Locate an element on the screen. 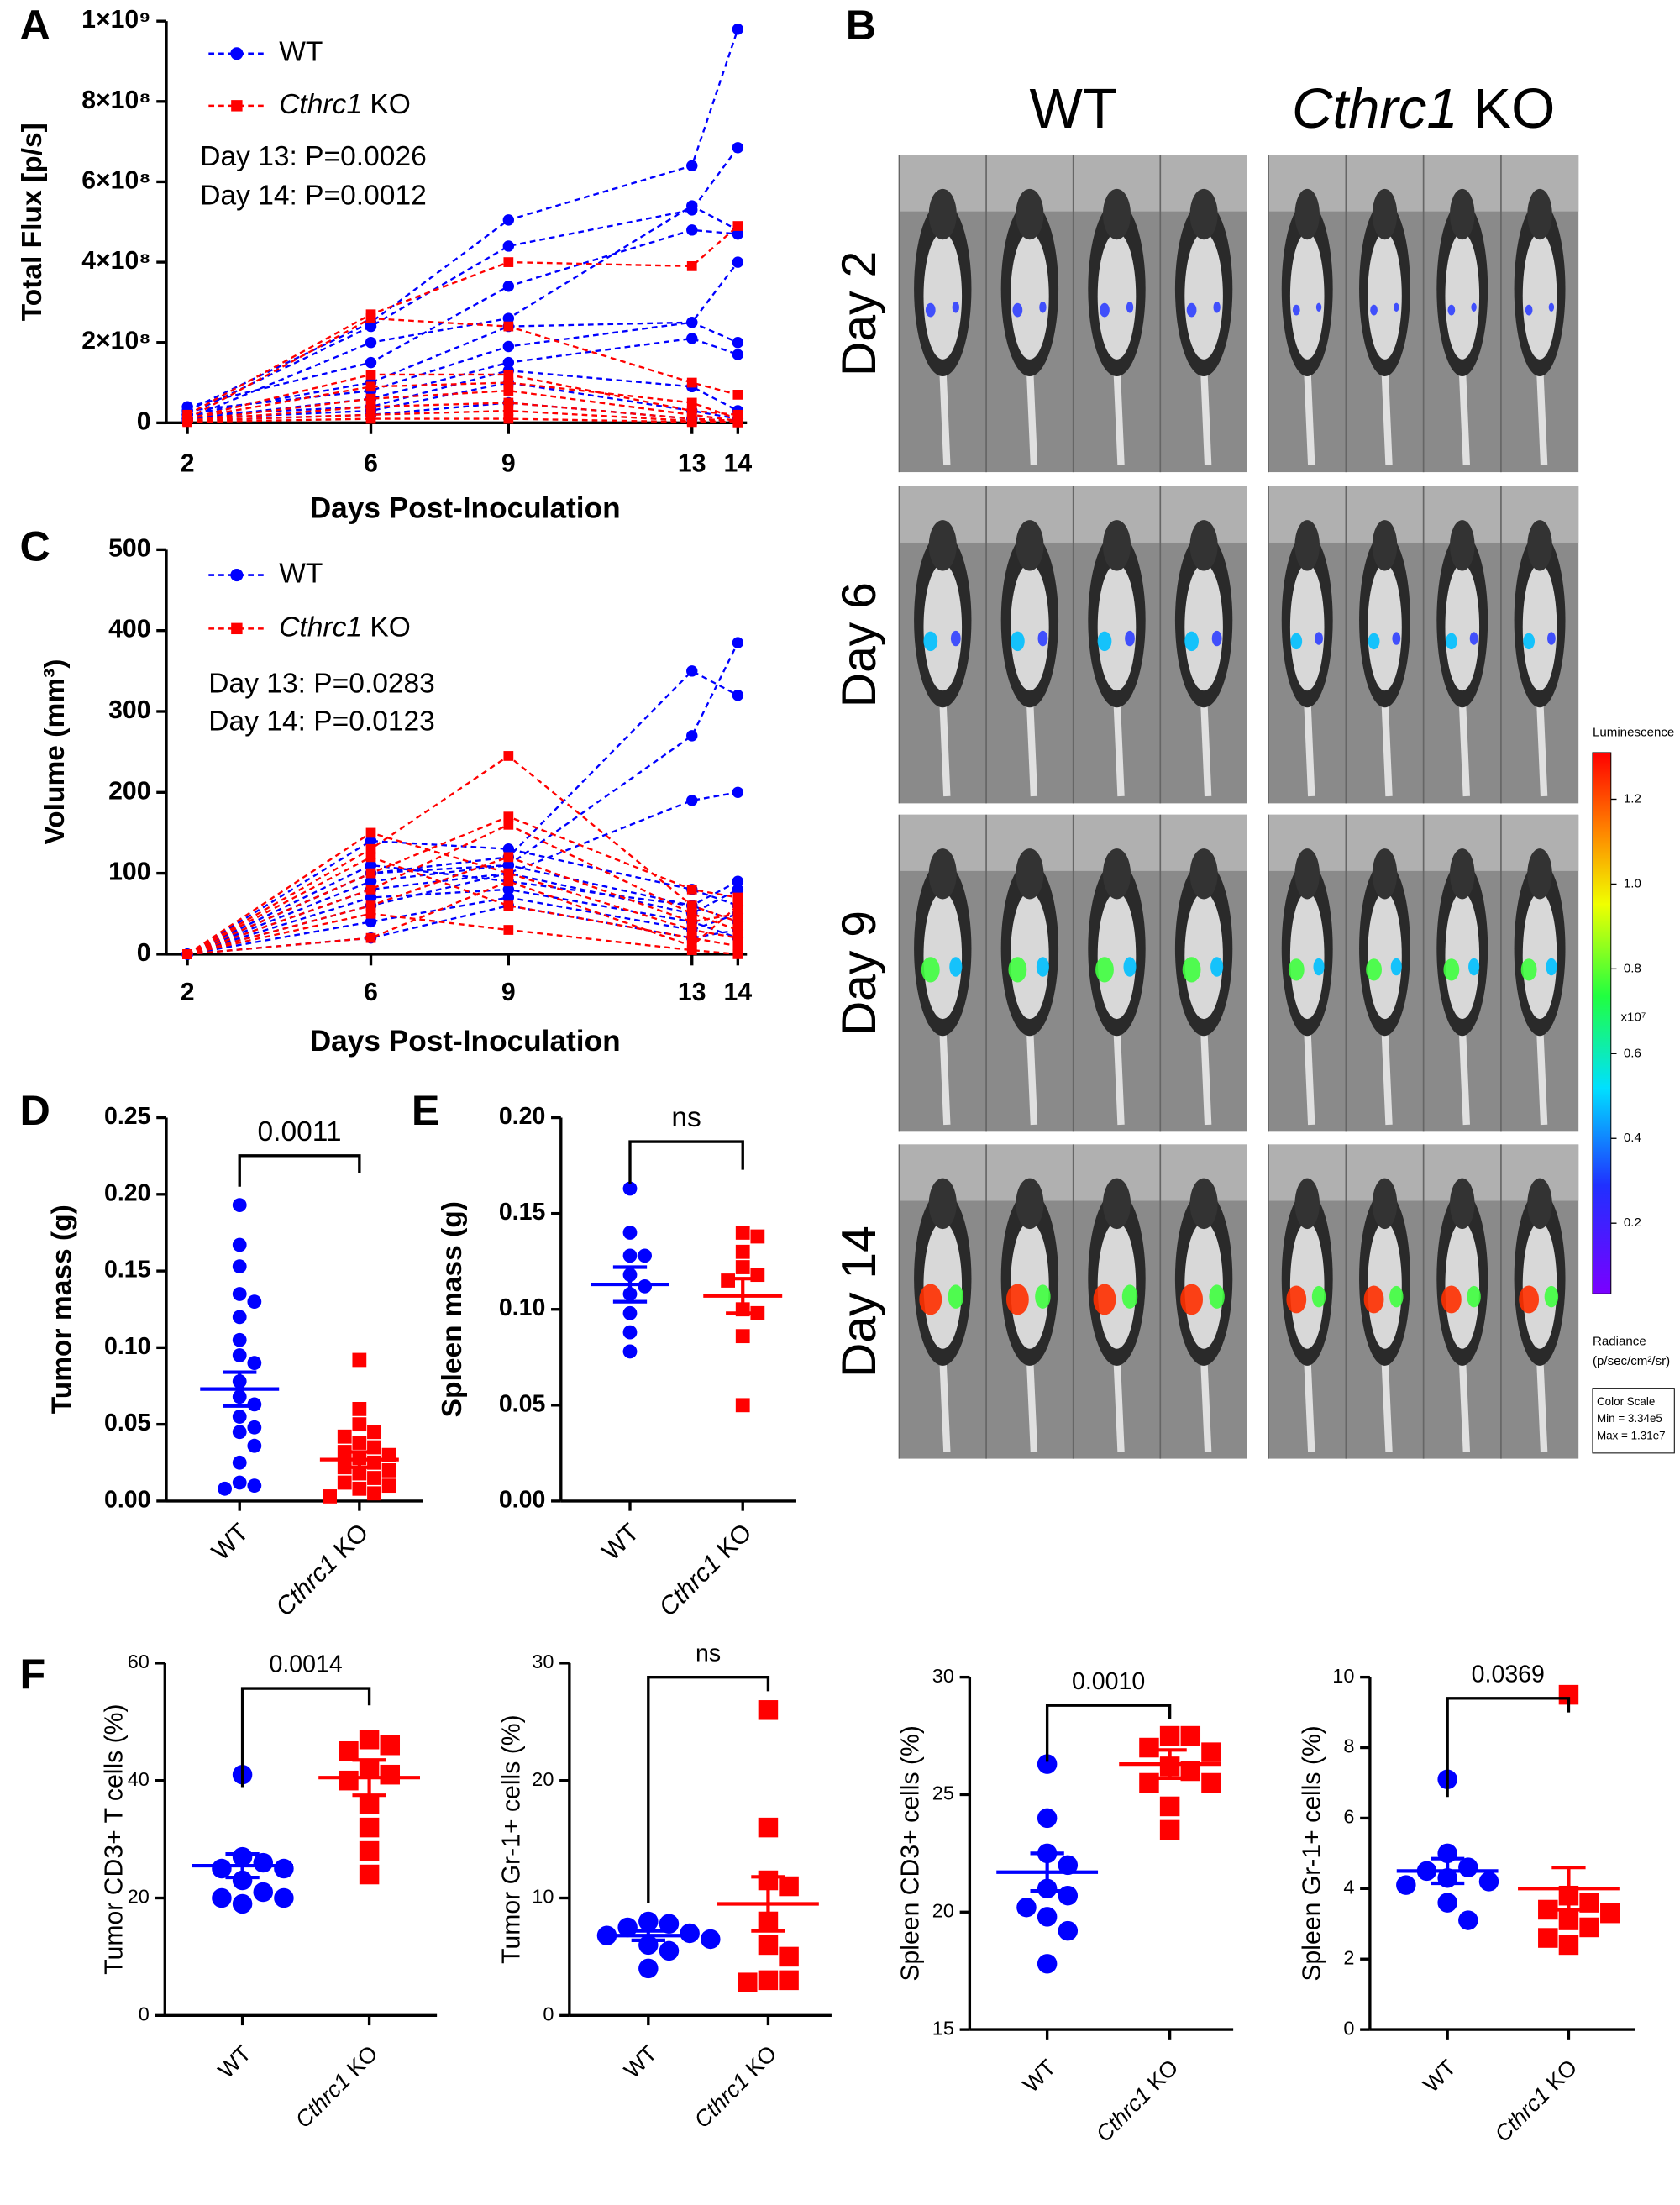 The image size is (1680, 2205). colorbar-unit: (p/sec/cm²/sr) is located at coordinates (1631, 1361).